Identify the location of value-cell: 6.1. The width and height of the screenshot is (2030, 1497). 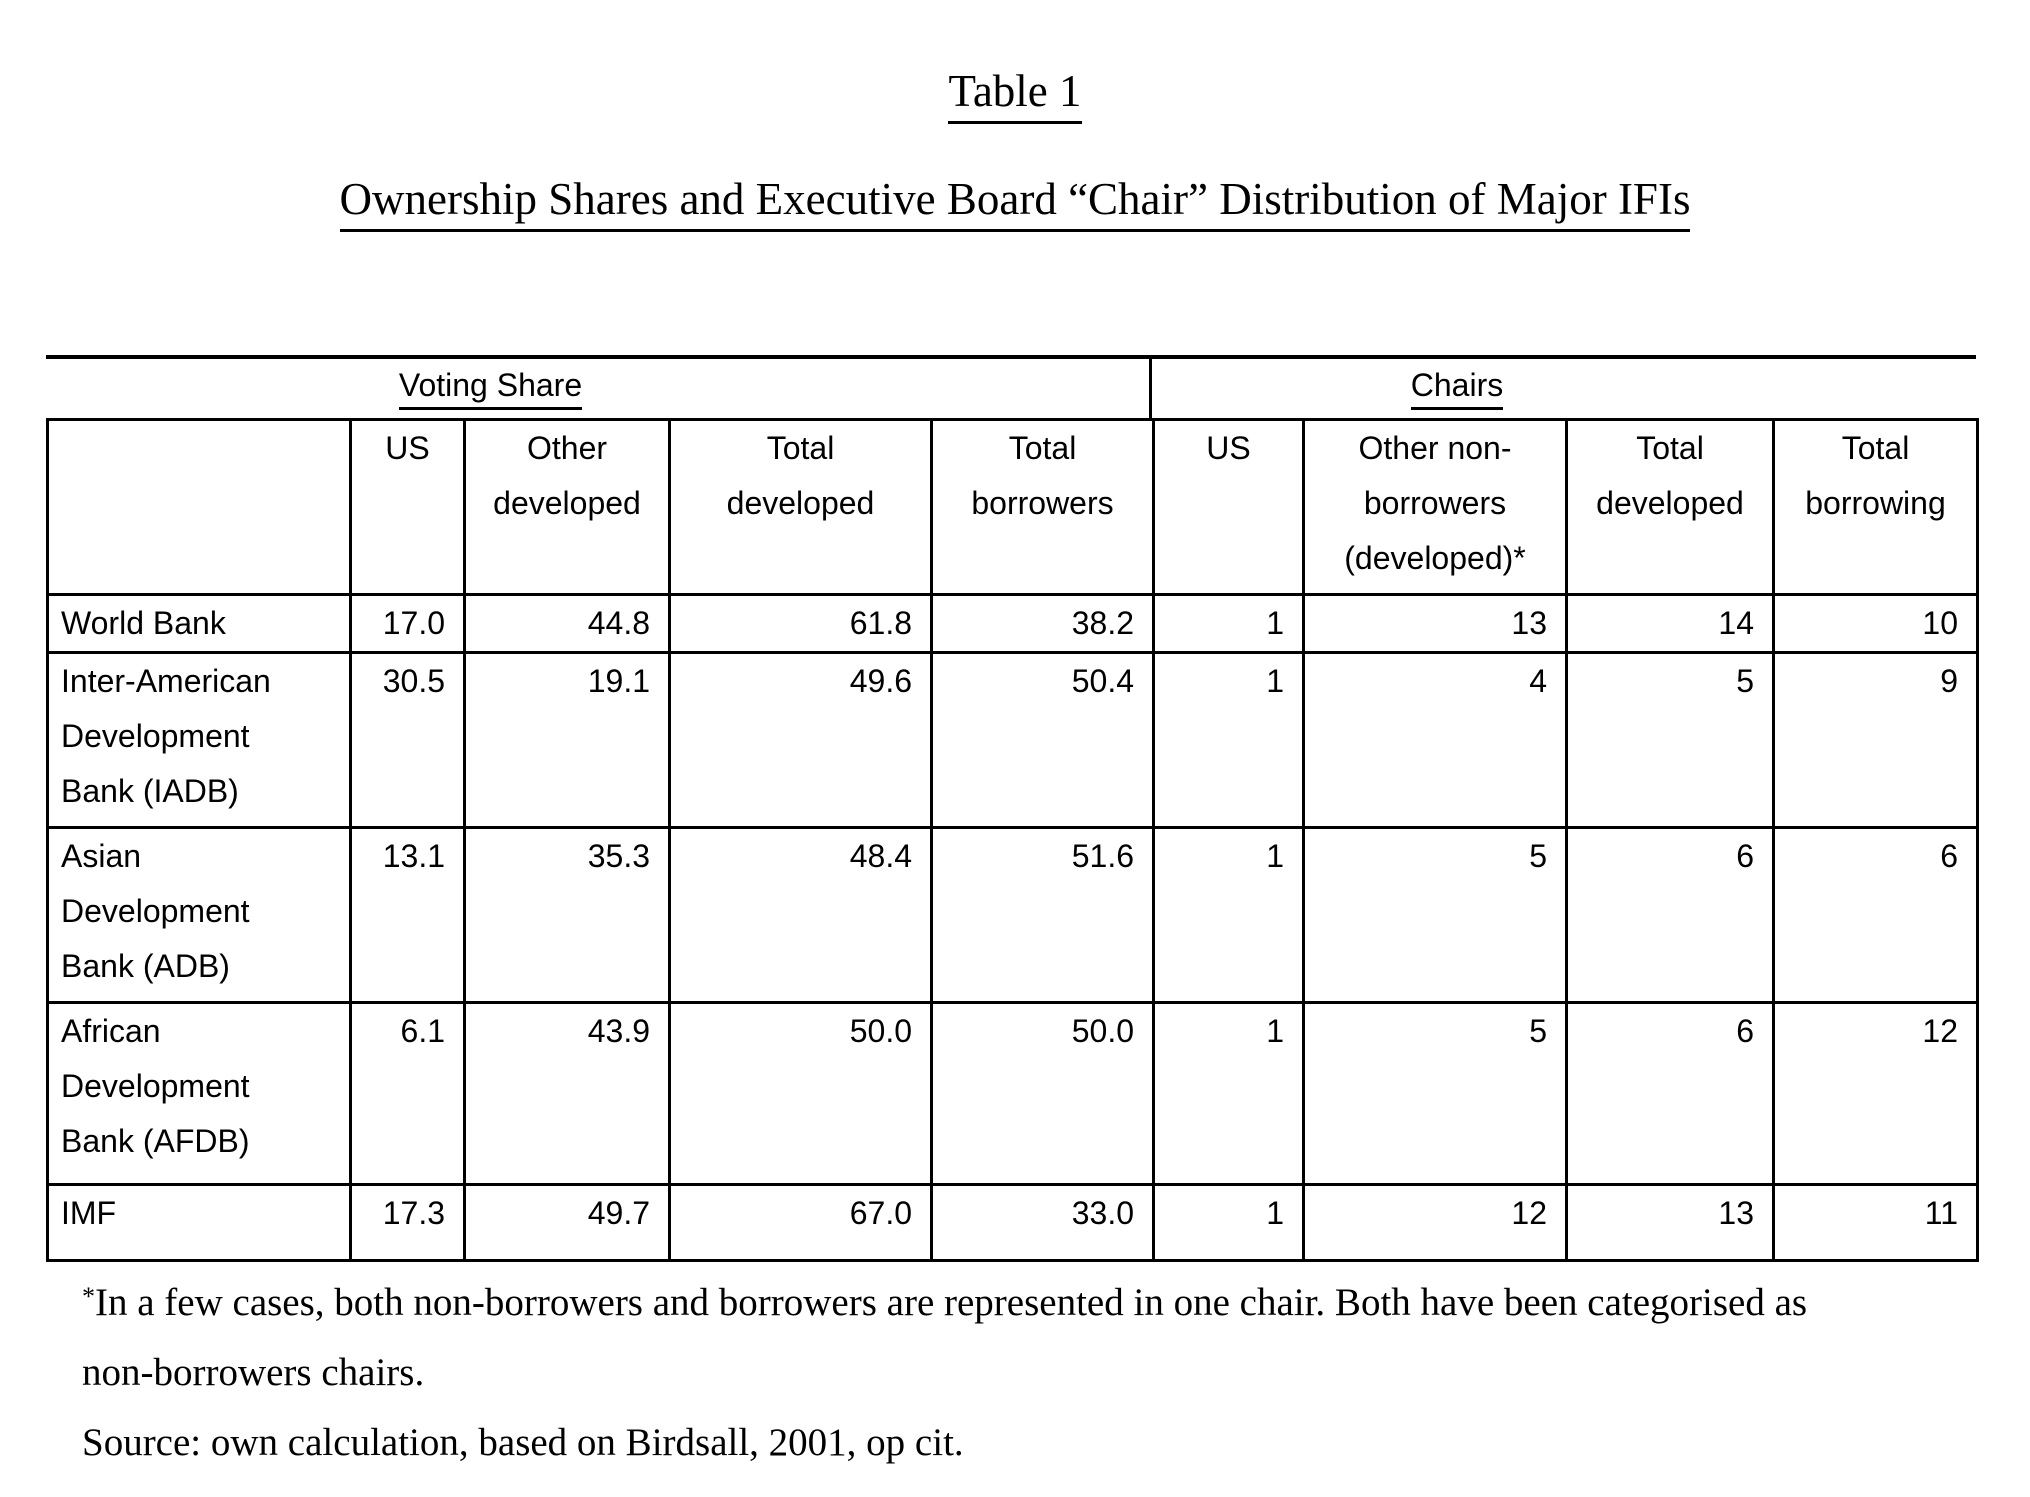
(407, 1093).